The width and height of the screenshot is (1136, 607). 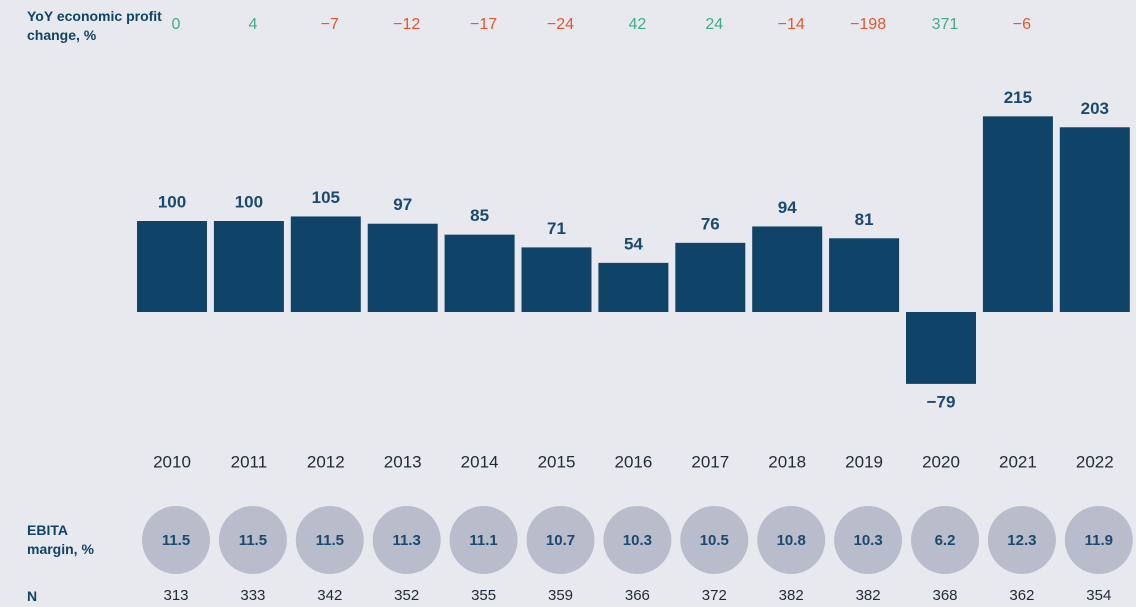 What do you see at coordinates (326, 461) in the screenshot?
I see `x-tick-label: 2012` at bounding box center [326, 461].